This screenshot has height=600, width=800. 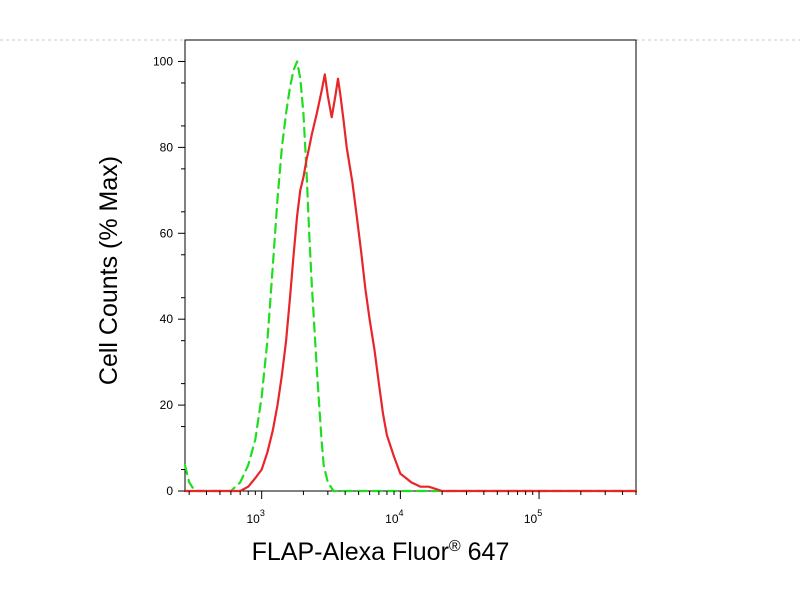 I want to click on x-axis-label-main: FLAP-Alexa Fluor, so click(x=350, y=552).